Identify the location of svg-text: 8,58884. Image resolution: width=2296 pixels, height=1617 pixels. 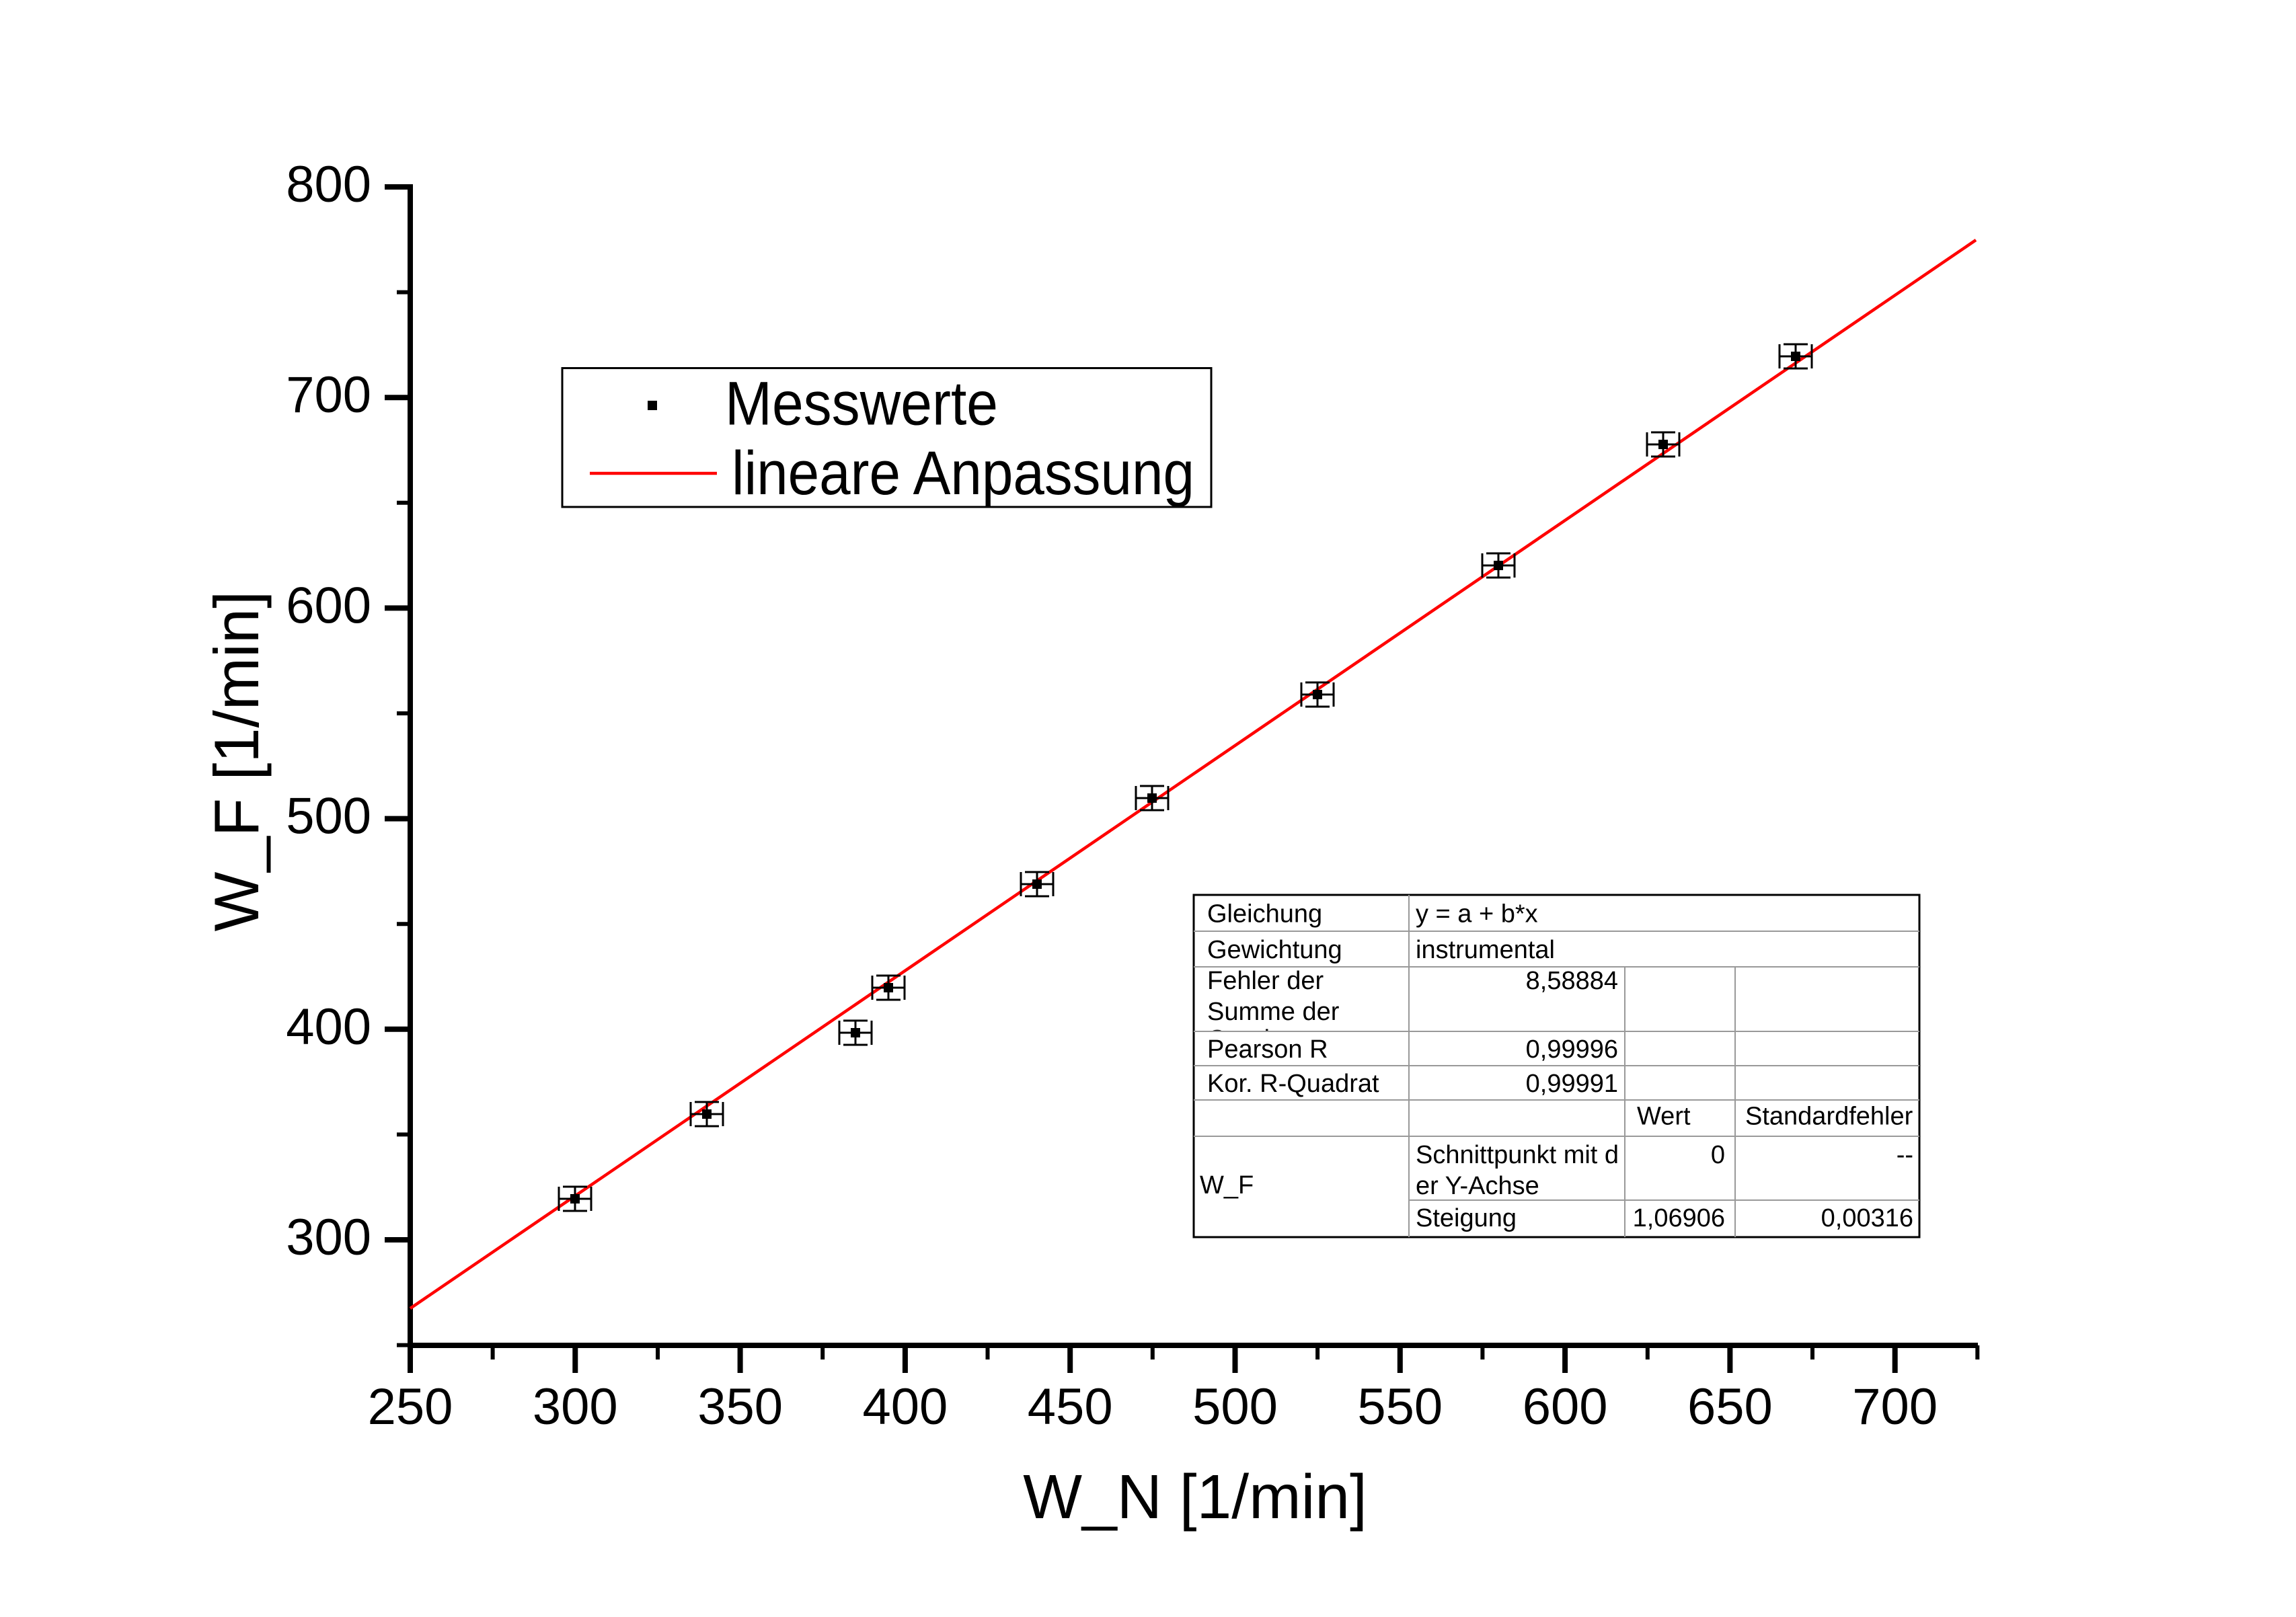
(1572, 981).